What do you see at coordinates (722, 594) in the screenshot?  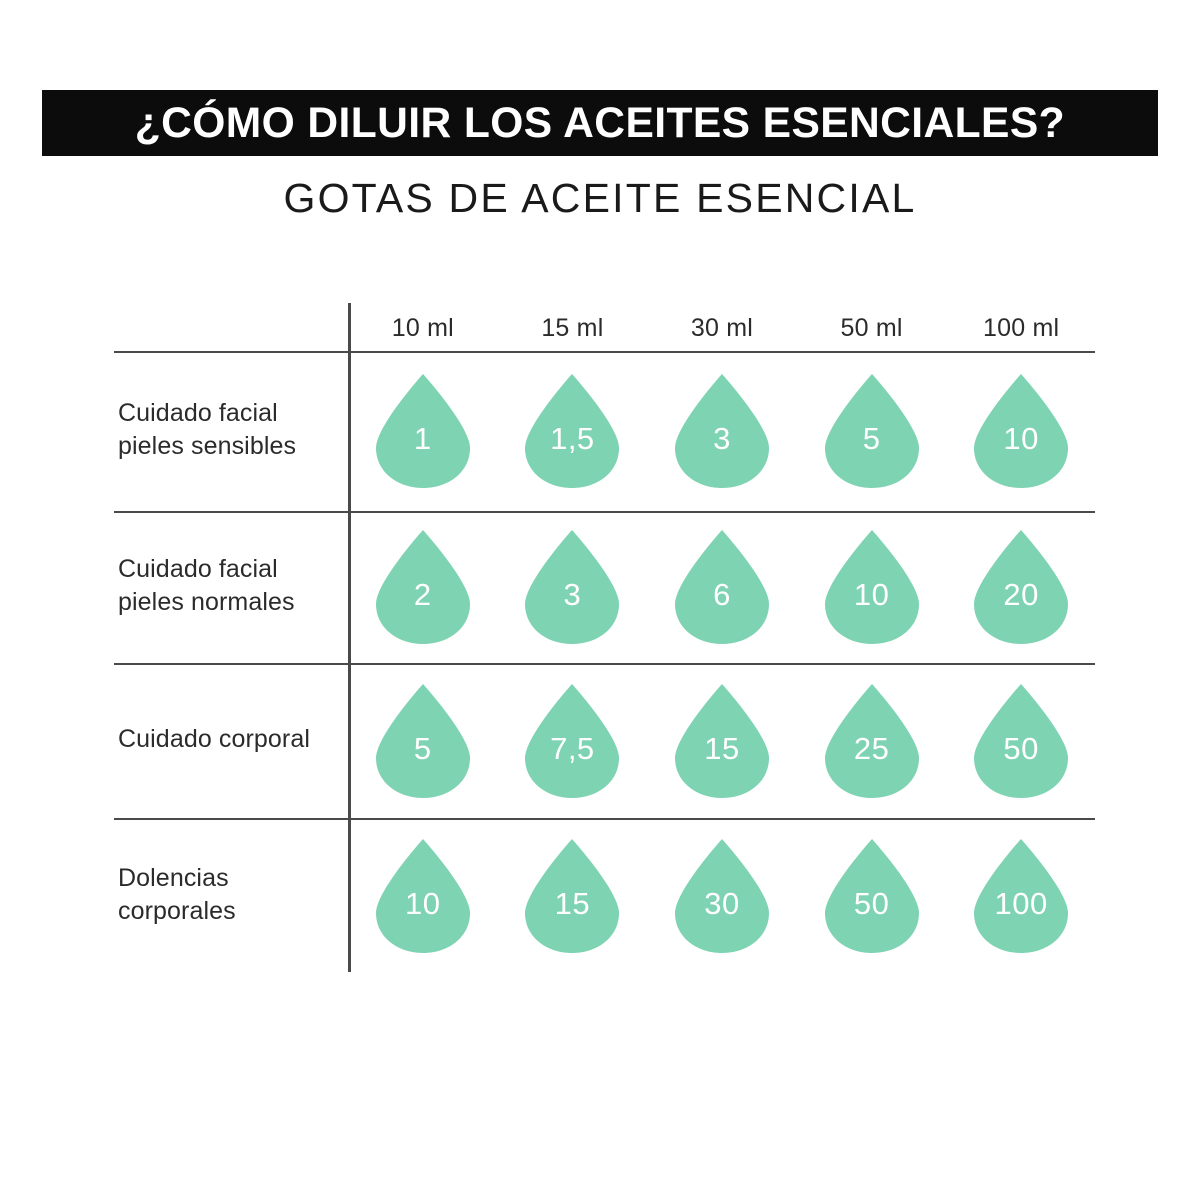 I see `droplet-value: 6` at bounding box center [722, 594].